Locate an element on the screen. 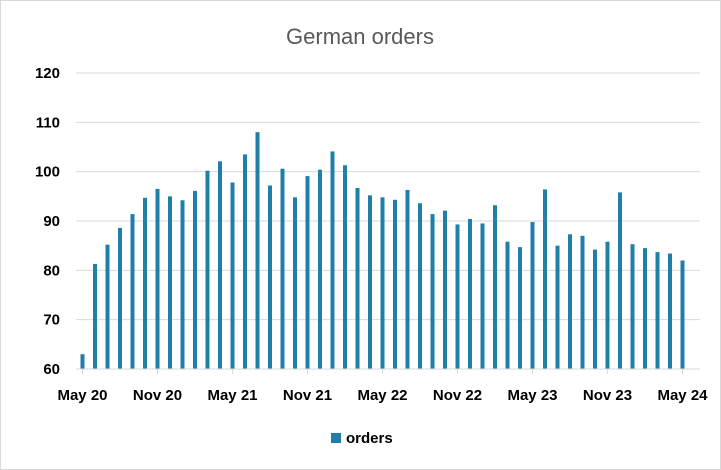  x-tick-label: May 24 is located at coordinates (682, 395).